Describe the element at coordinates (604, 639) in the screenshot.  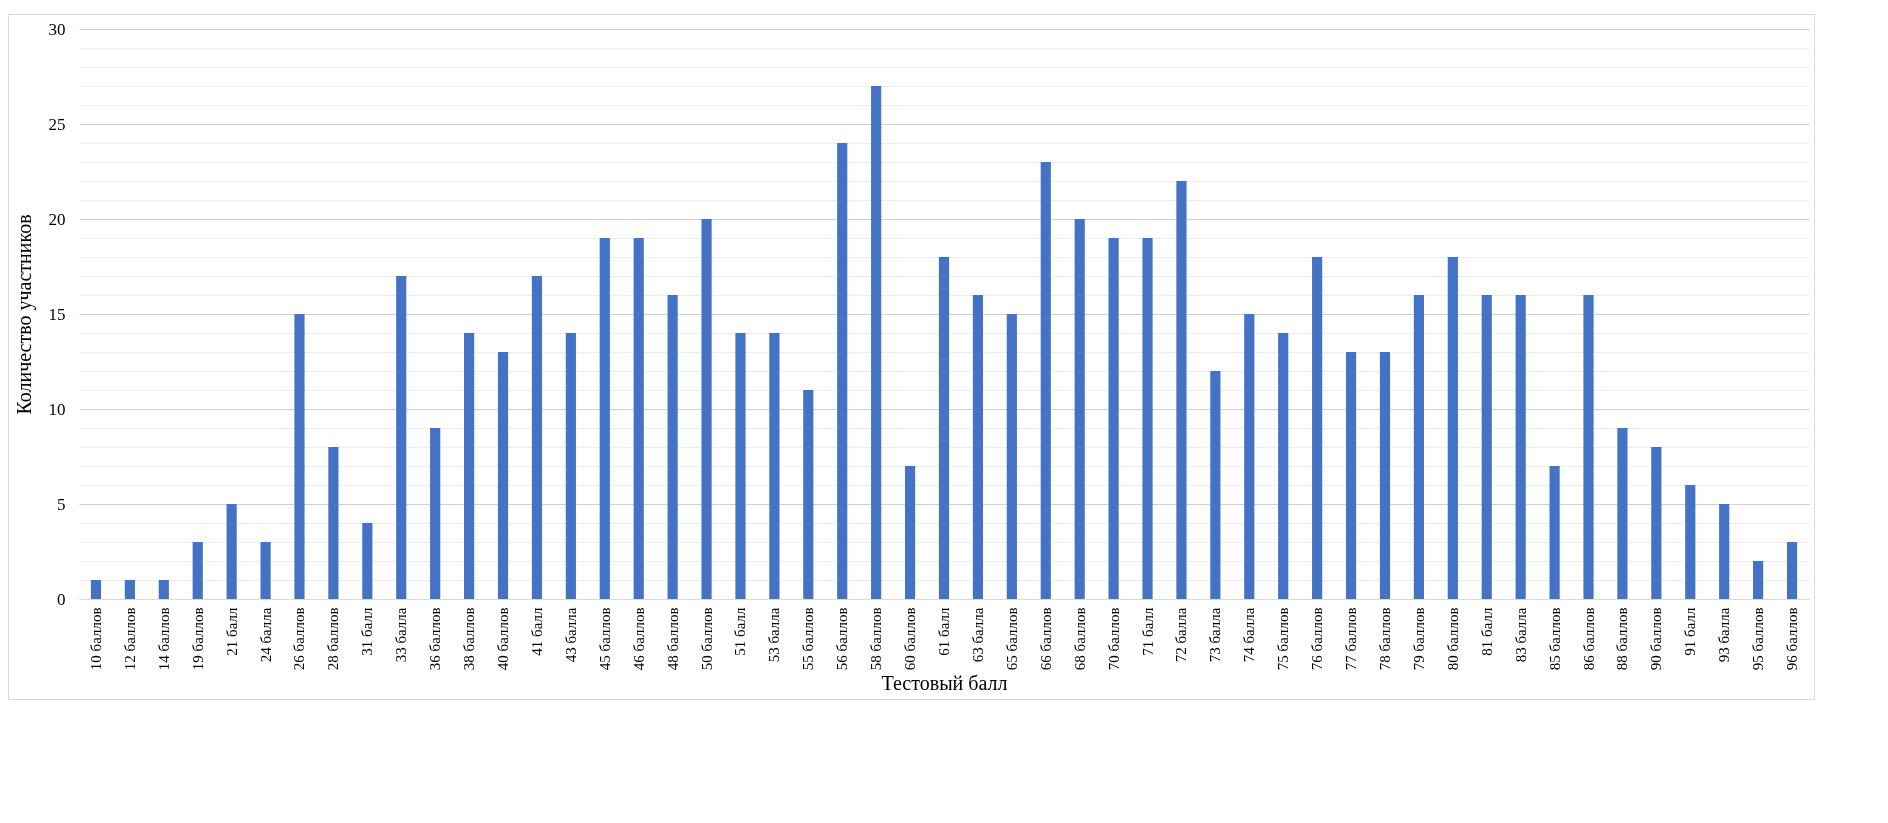
I see `x-tick-label: 45 баллов` at that location.